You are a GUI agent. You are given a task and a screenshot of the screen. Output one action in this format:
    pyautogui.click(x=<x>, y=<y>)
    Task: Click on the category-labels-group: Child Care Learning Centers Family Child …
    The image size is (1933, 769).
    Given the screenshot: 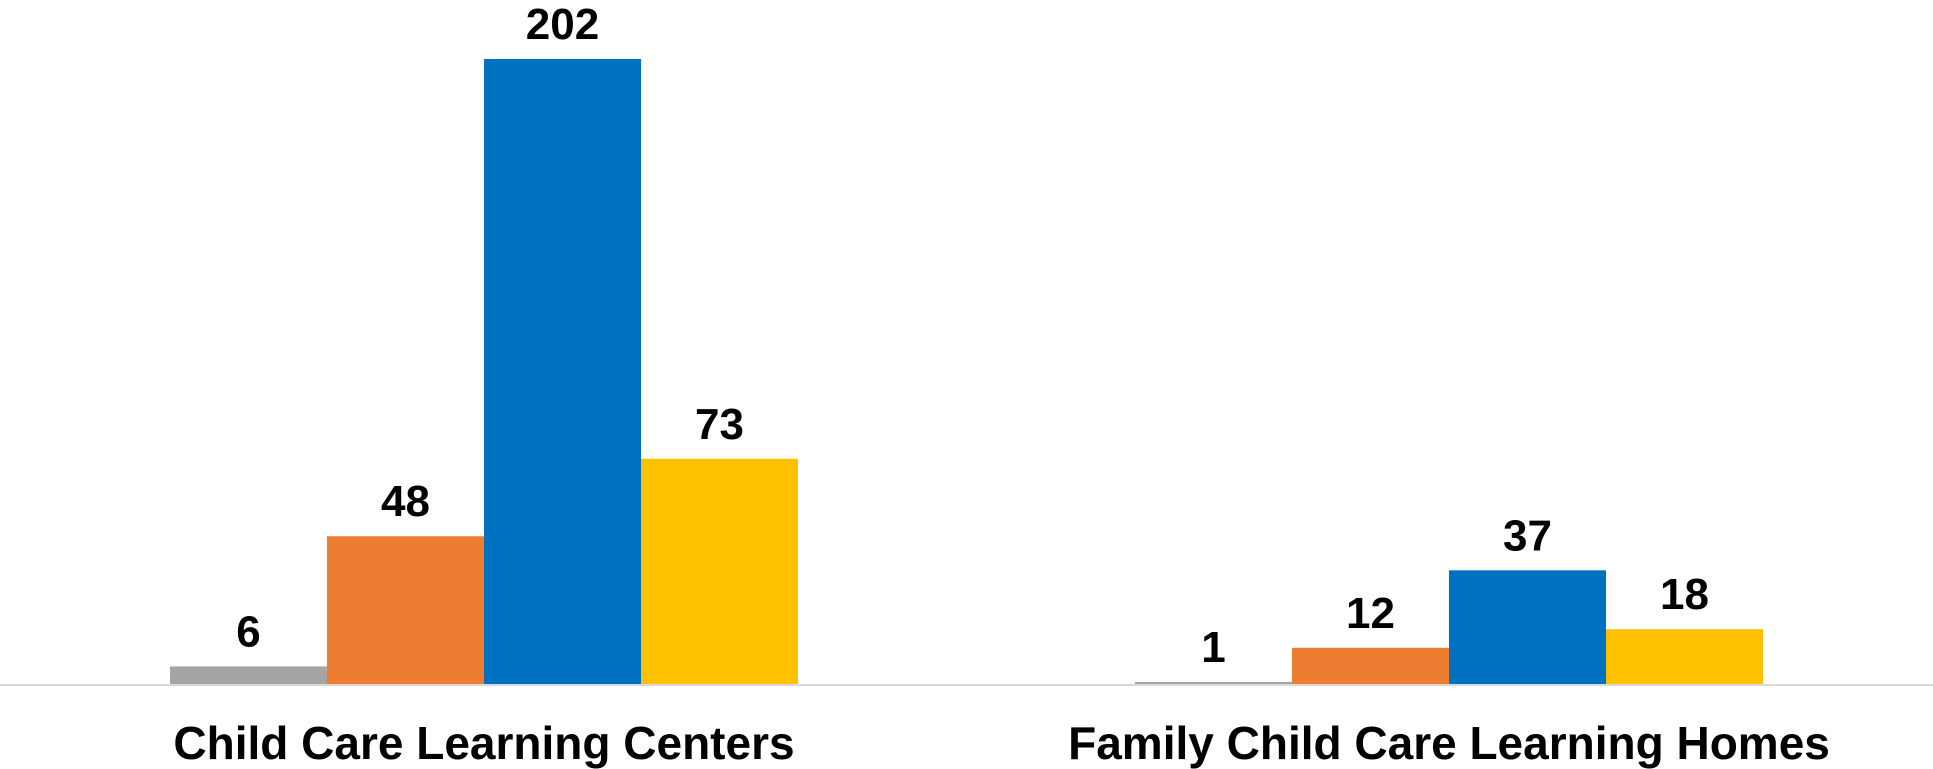 What is the action you would take?
    pyautogui.click(x=1001, y=743)
    